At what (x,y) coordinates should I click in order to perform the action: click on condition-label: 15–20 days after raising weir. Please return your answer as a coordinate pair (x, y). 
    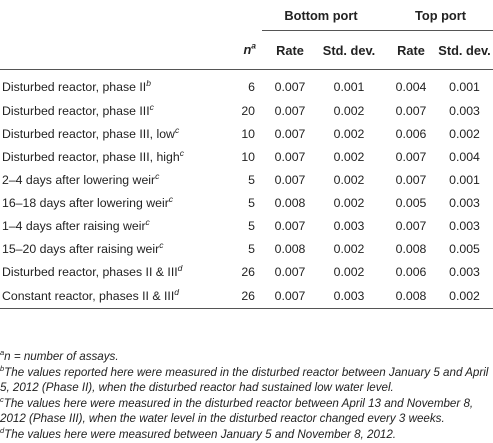
    Looking at the image, I should click on (81, 248).